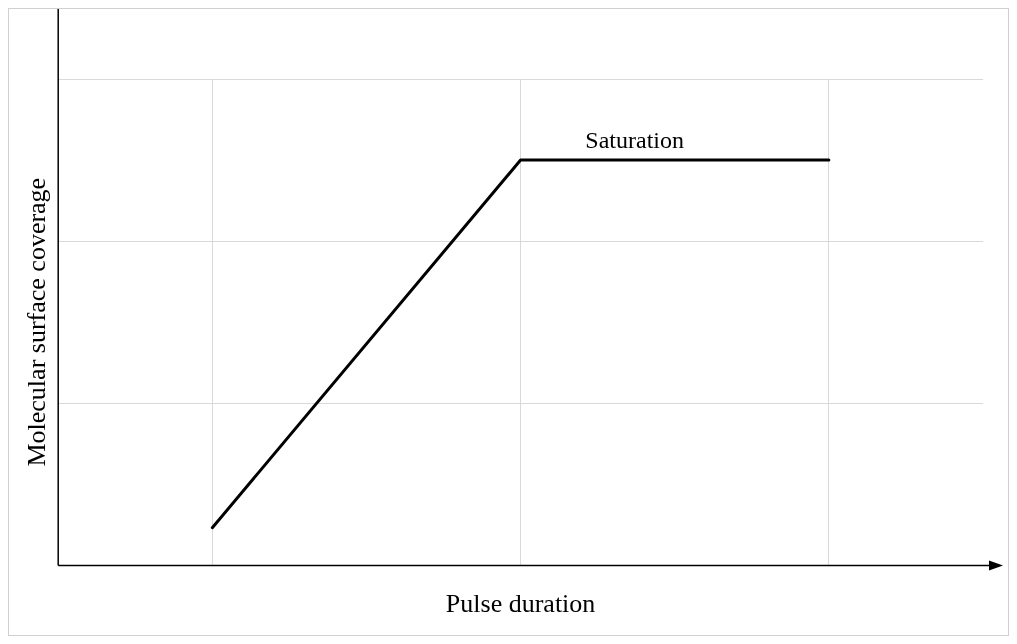 The width and height of the screenshot is (1017, 644). Describe the element at coordinates (37, 322) in the screenshot. I see `y-axis-title: Molecular surface coverage` at that location.